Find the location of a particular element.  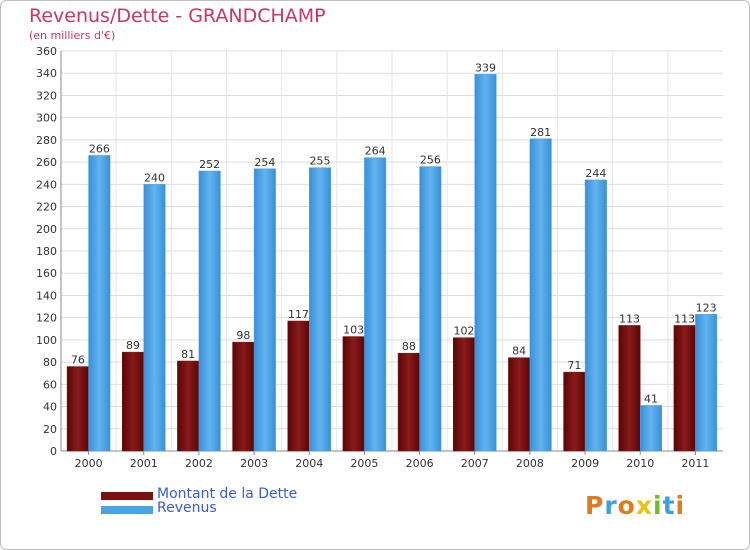

x-tick-label: 2001 is located at coordinates (144, 463).